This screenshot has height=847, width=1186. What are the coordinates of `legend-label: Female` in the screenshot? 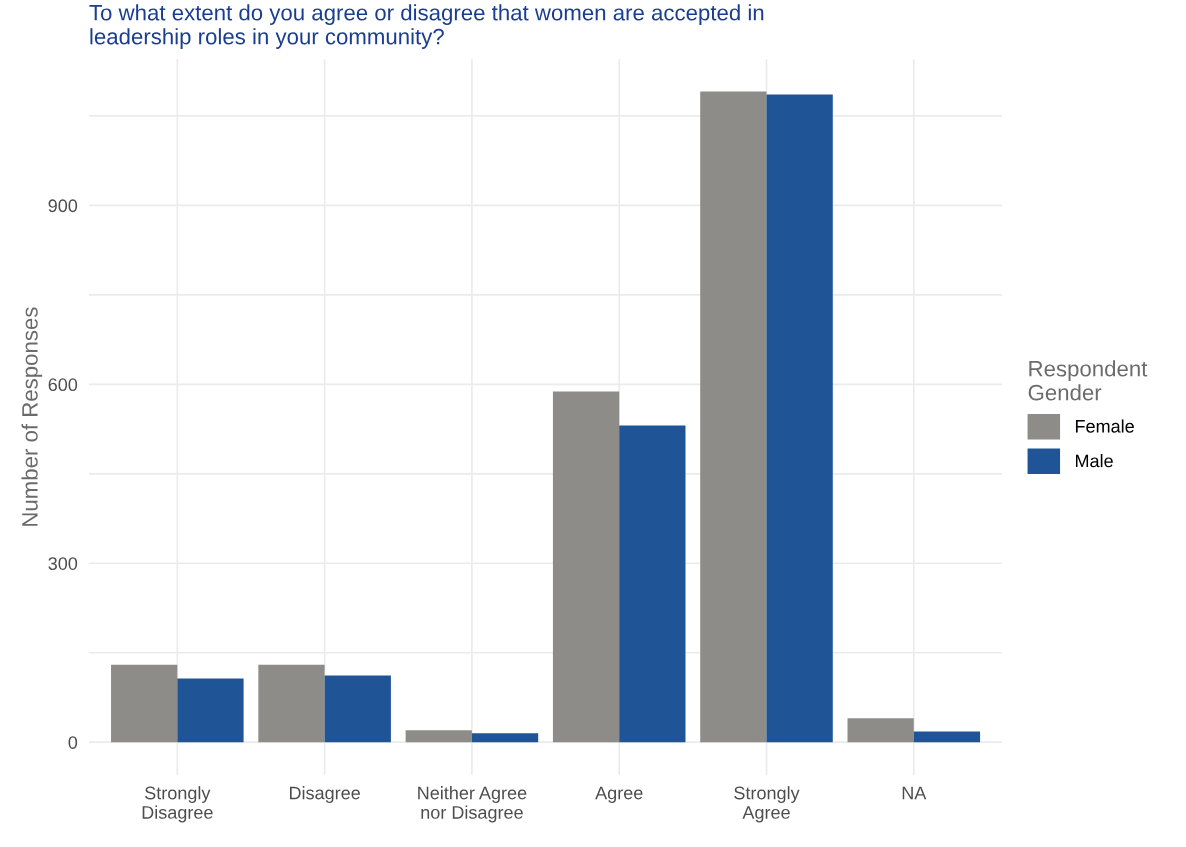 It's located at (1104, 426).